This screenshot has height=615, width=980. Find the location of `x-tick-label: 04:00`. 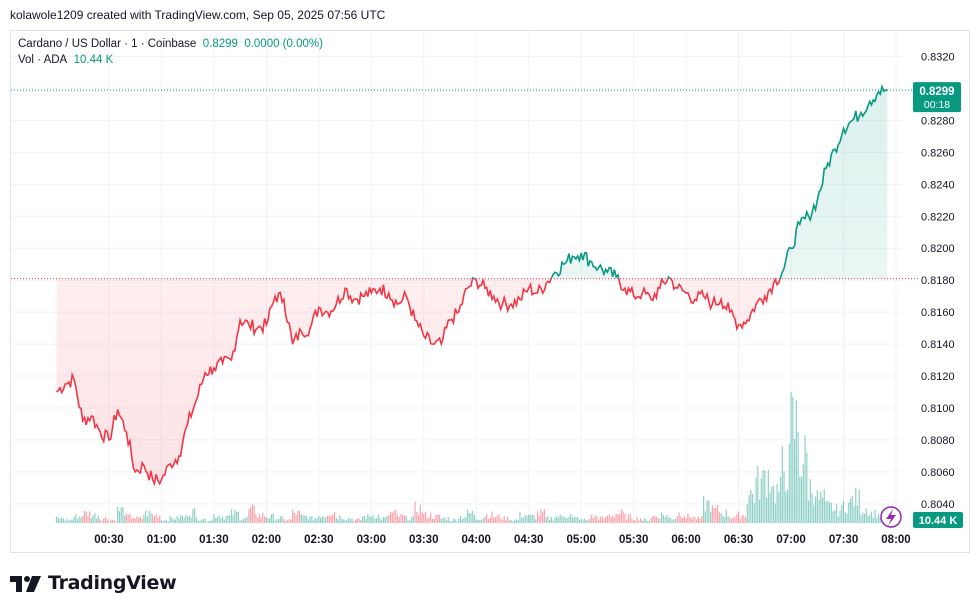

x-tick-label: 04:00 is located at coordinates (476, 540).